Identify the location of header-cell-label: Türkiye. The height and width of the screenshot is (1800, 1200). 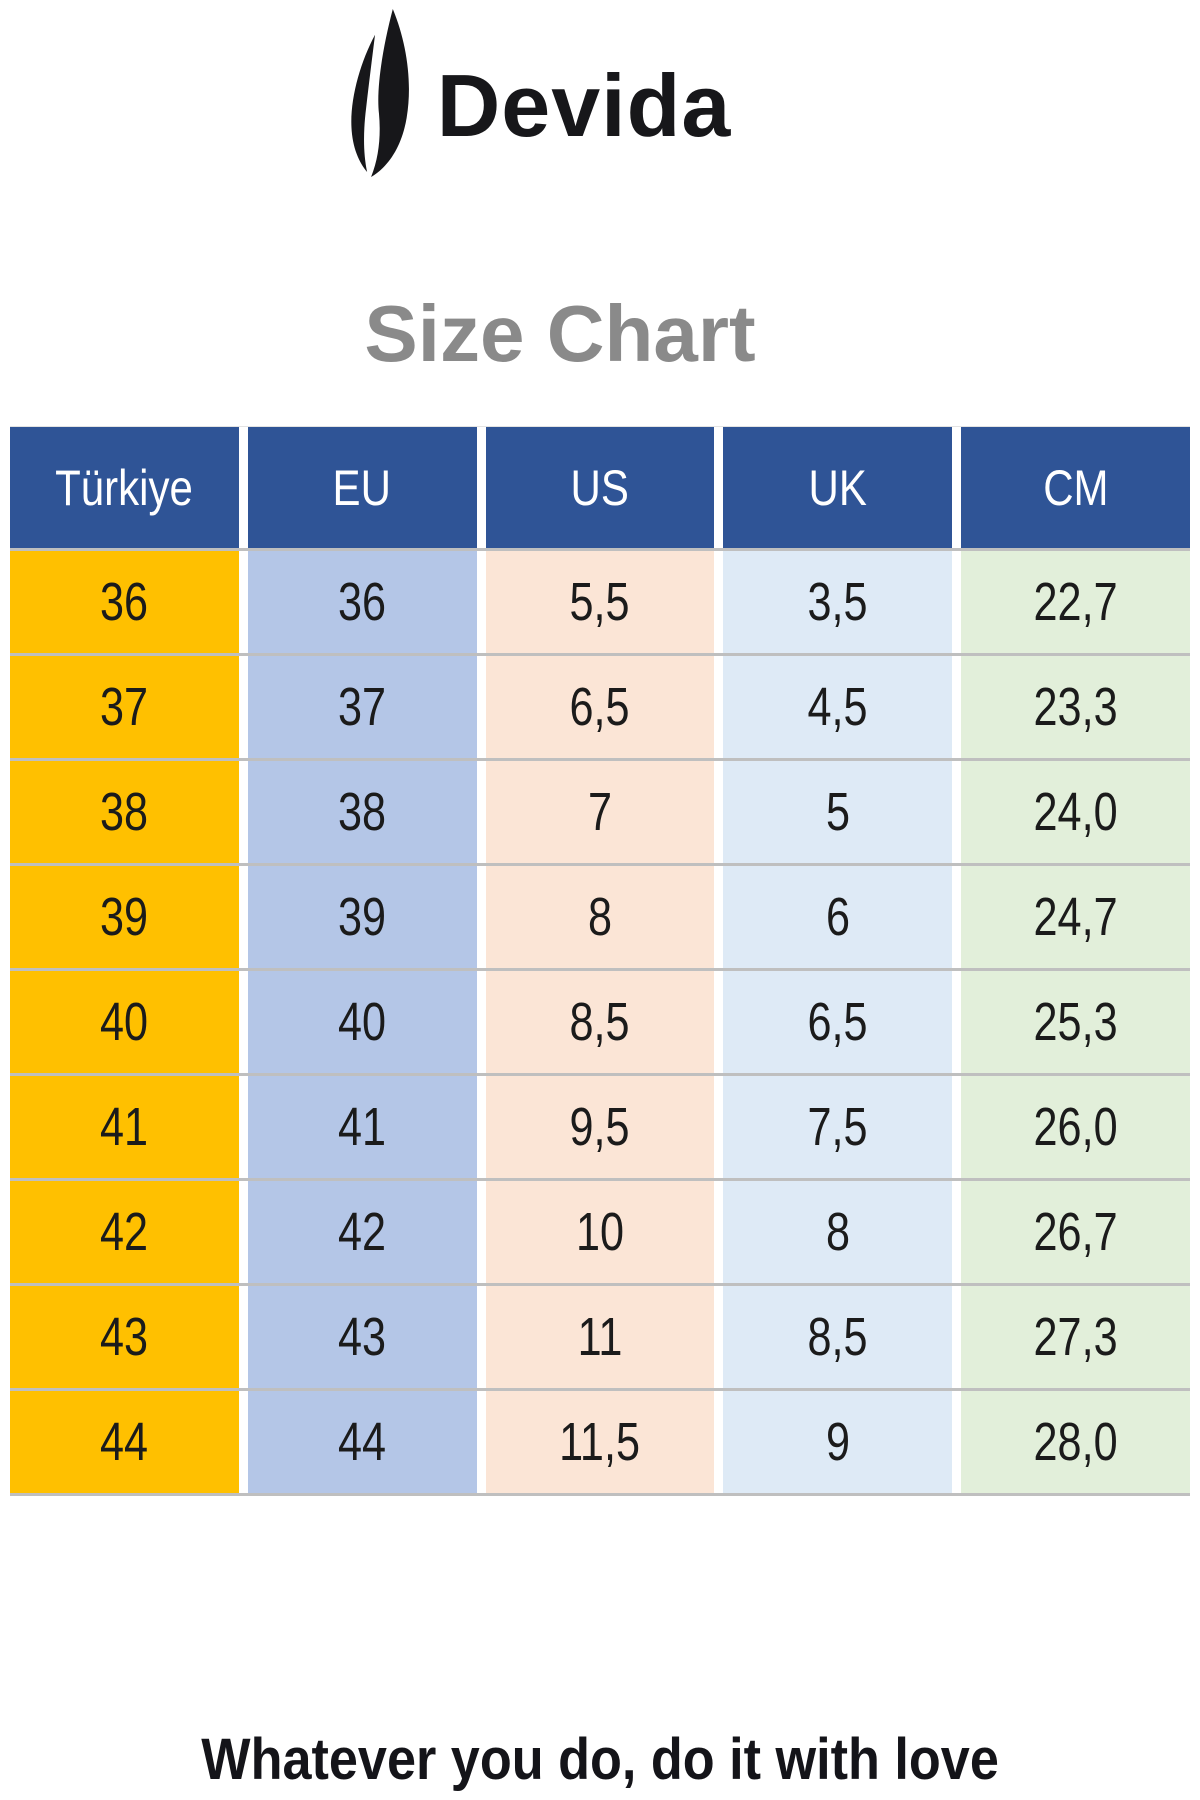
(124, 487).